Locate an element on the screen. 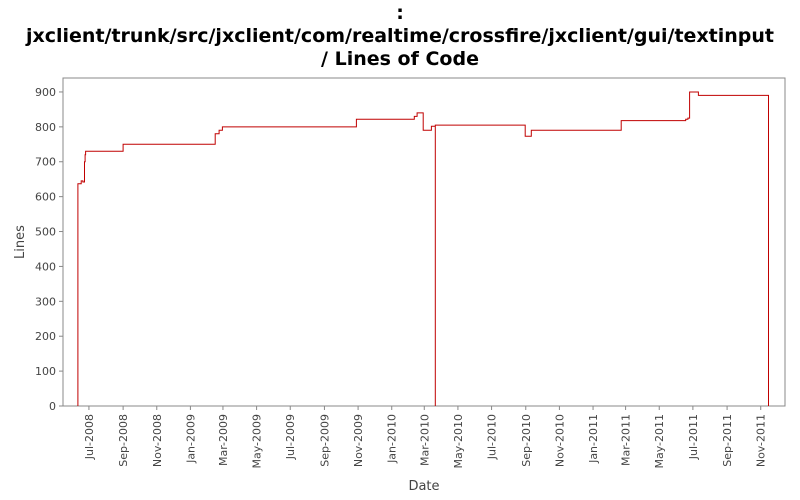 This screenshot has height=500, width=800. x-tick-label: May-2010 is located at coordinates (458, 441).